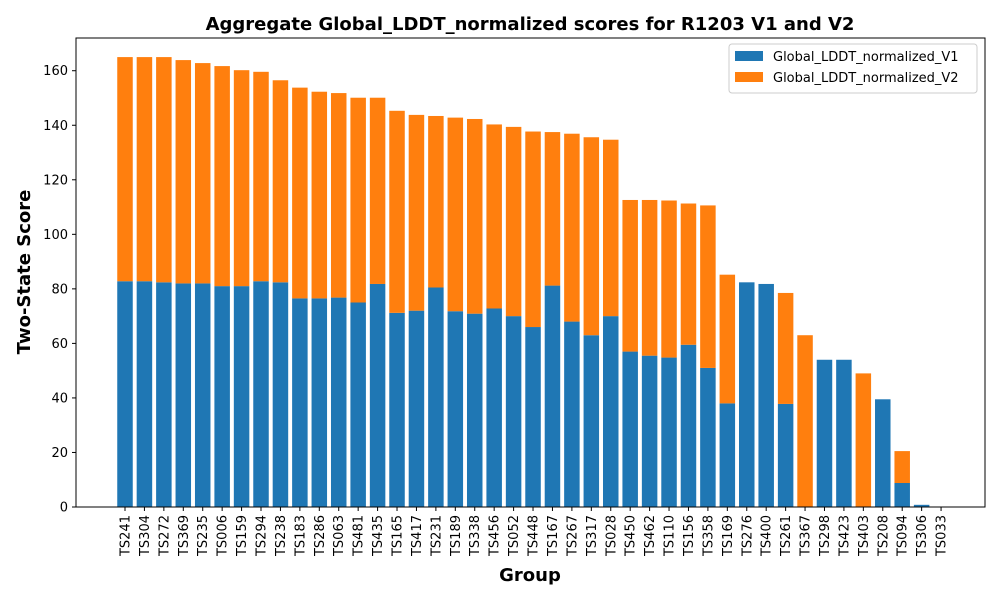  I want to click on bar-v1-ts267, so click(572, 414).